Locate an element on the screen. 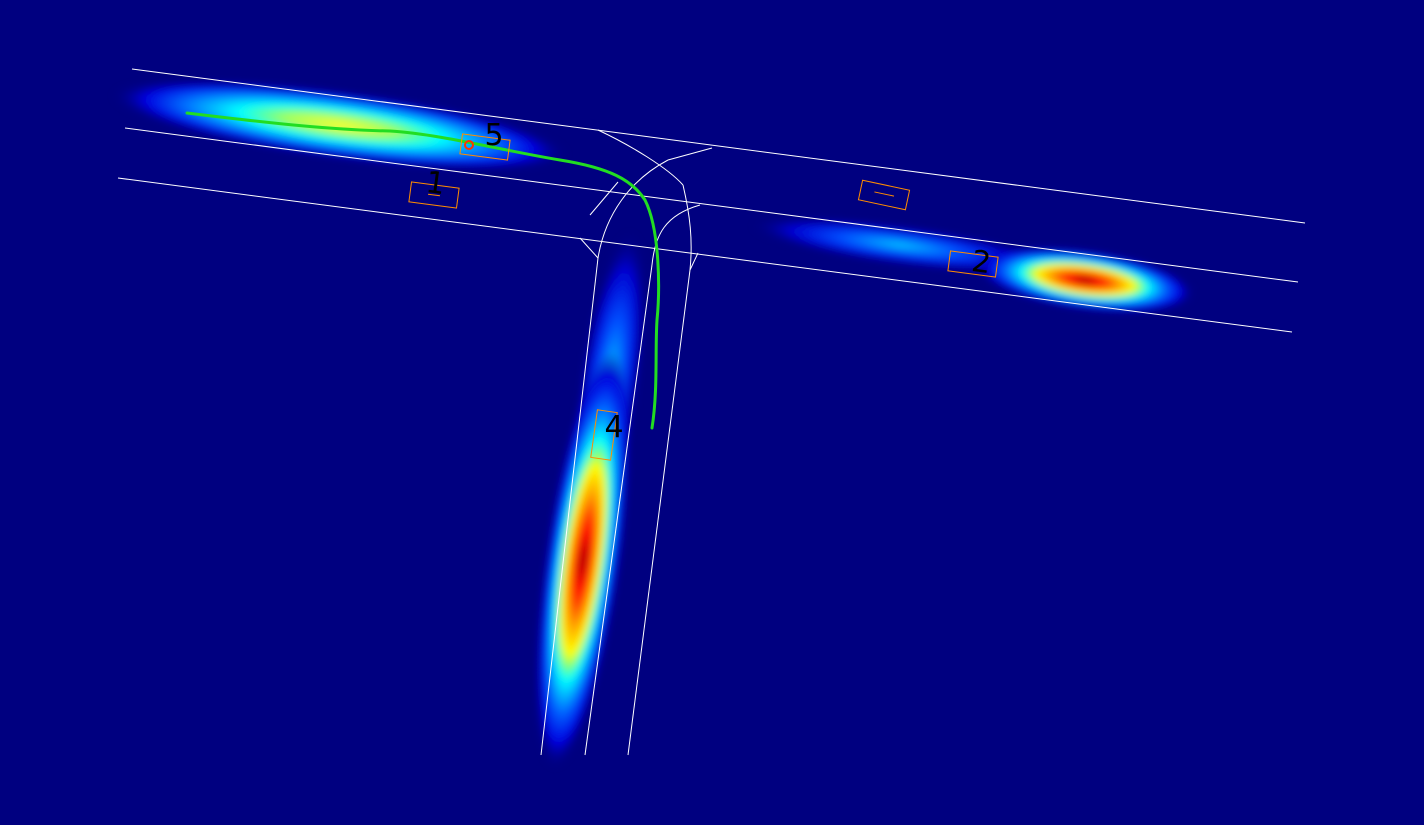  heatmap-blob-south is located at coordinates (583, 560).